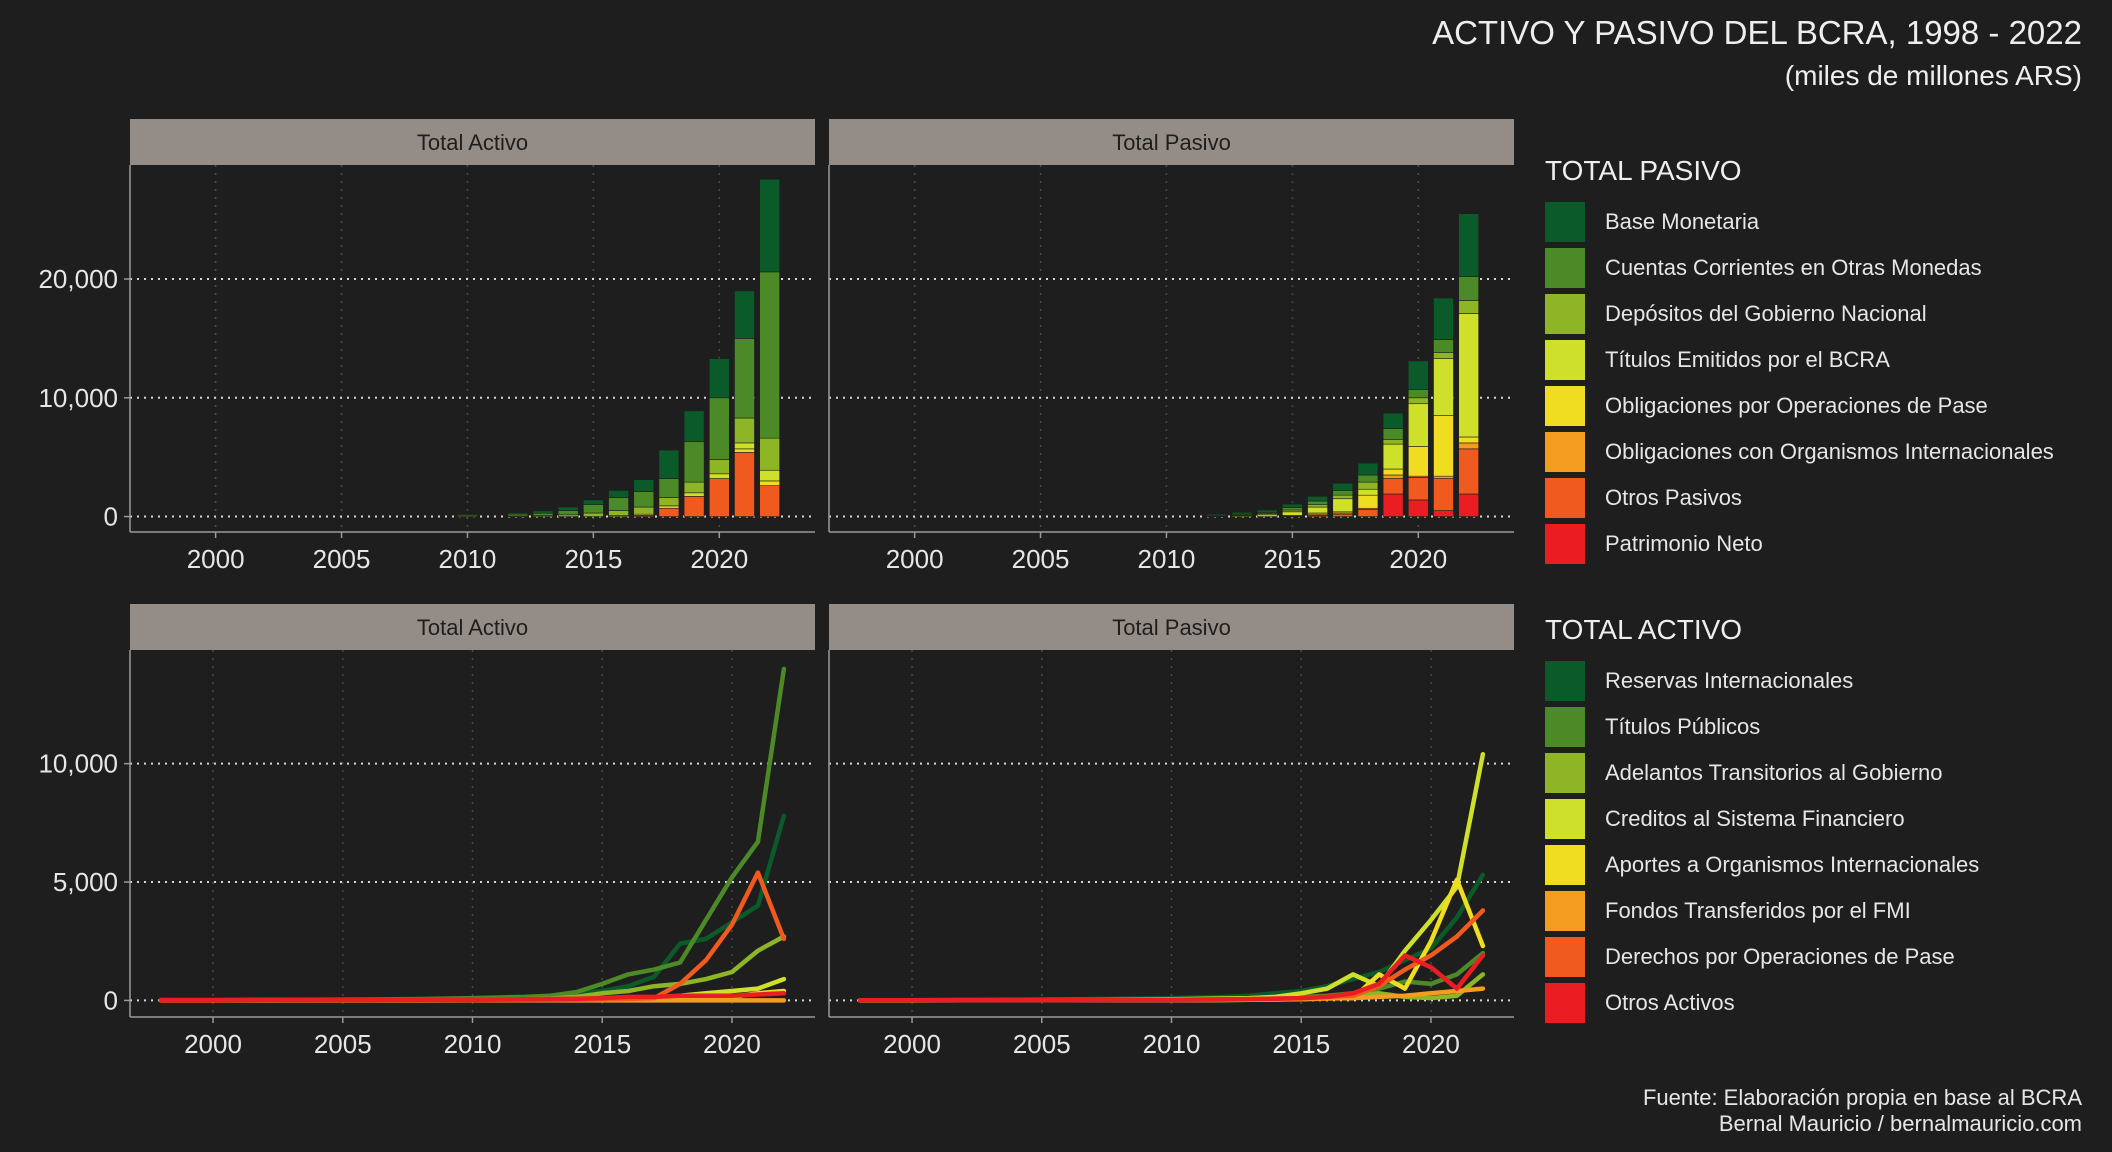 This screenshot has width=2112, height=1152. I want to click on facet-strip-label: Total Activo, so click(472, 627).